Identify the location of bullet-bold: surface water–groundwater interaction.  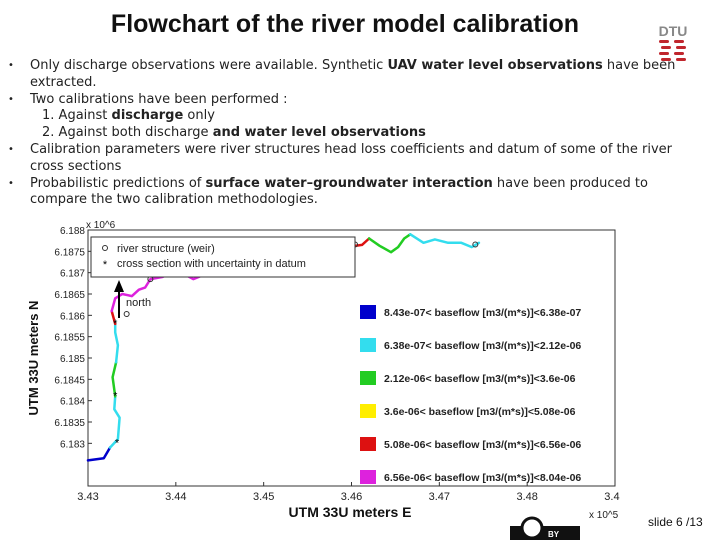
(349, 183).